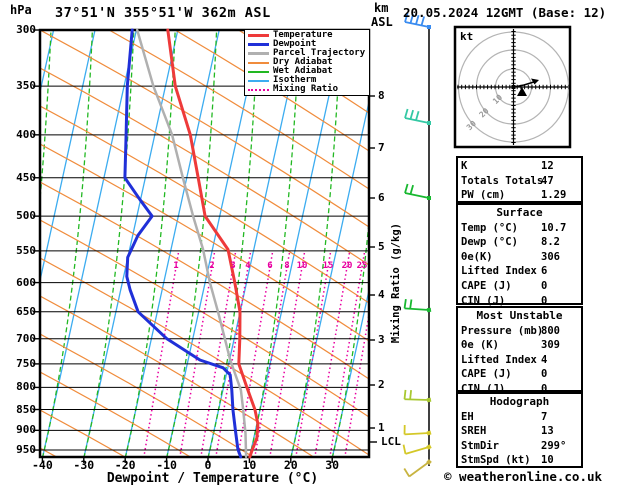 The width and height of the screenshot is (629, 486). Describe the element at coordinates (125, 465) in the screenshot. I see `temperature-tick-label: -20` at that location.